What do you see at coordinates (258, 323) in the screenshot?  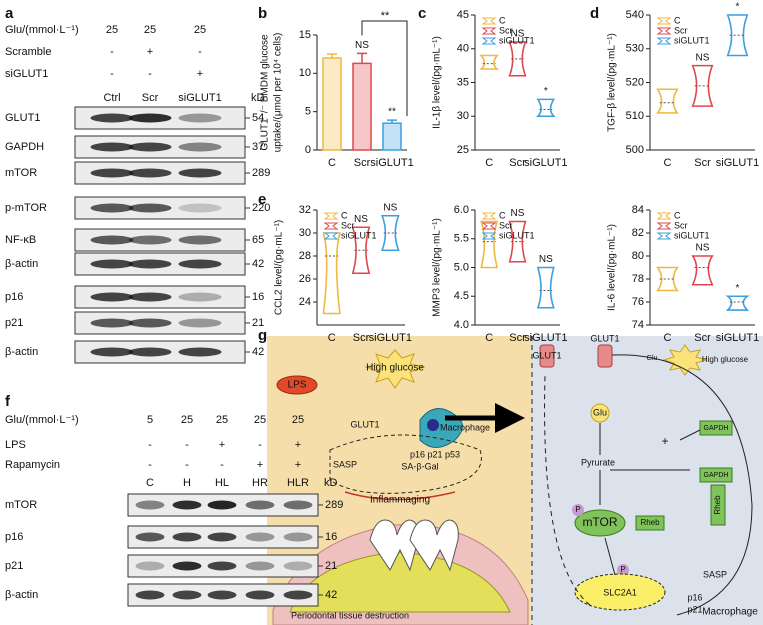 I see `kd-value: 21` at bounding box center [258, 323].